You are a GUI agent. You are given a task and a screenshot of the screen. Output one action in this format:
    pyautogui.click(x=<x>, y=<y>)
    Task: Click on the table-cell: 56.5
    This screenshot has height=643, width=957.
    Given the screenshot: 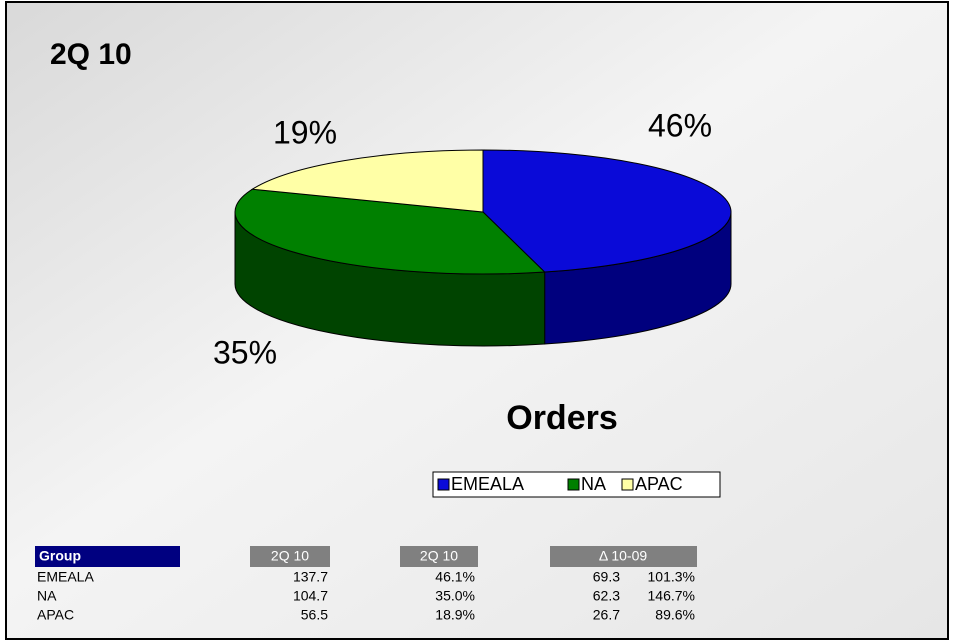 What is the action you would take?
    pyautogui.click(x=314, y=615)
    